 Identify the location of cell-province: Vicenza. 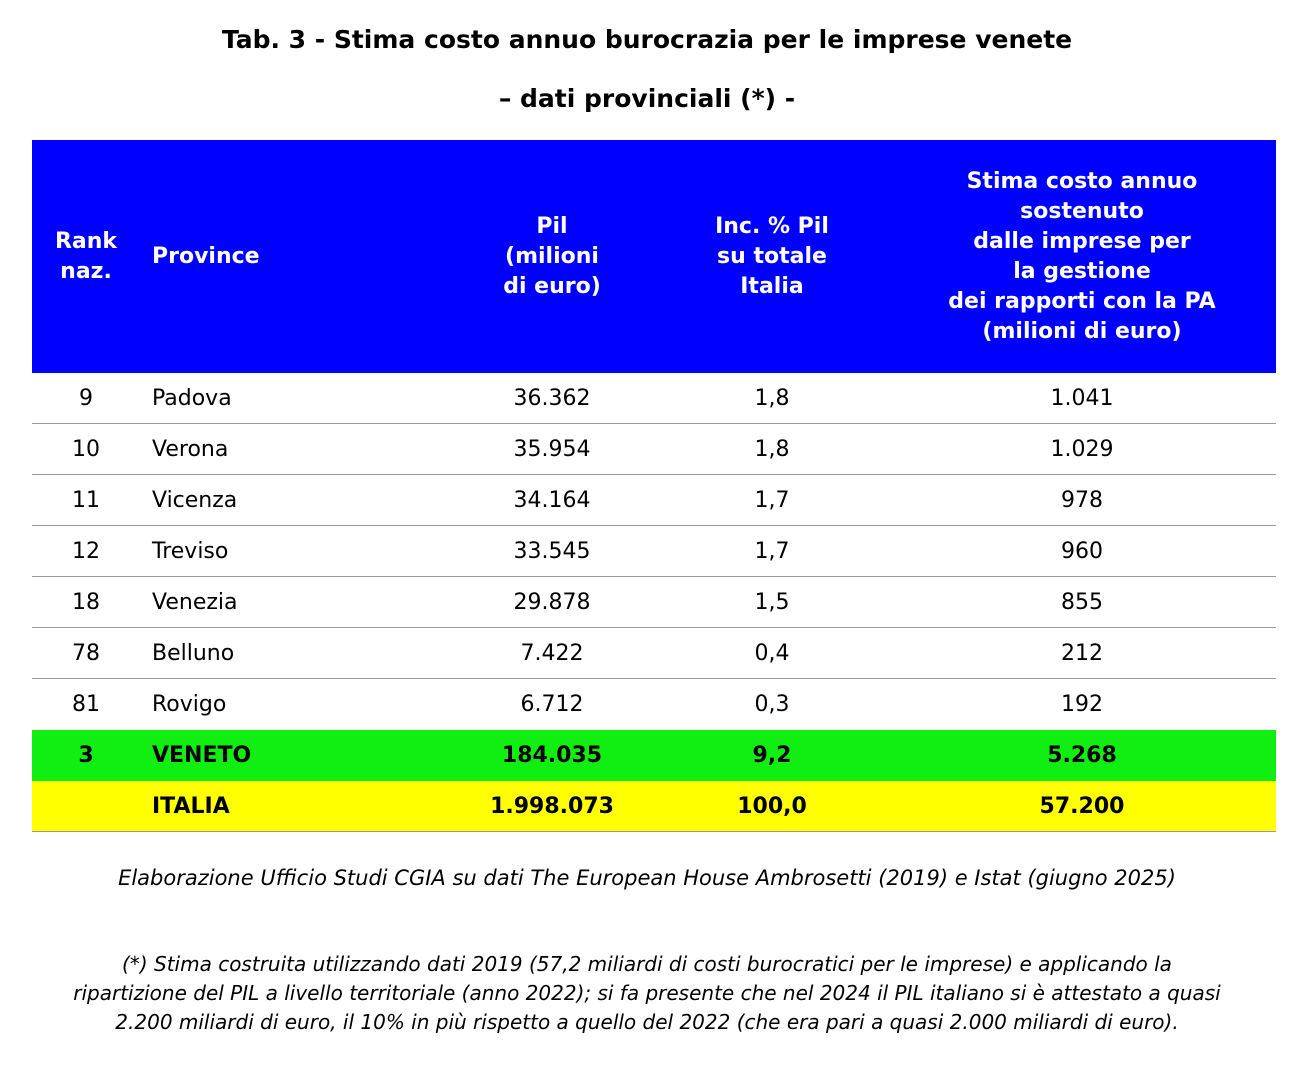
(195, 500).